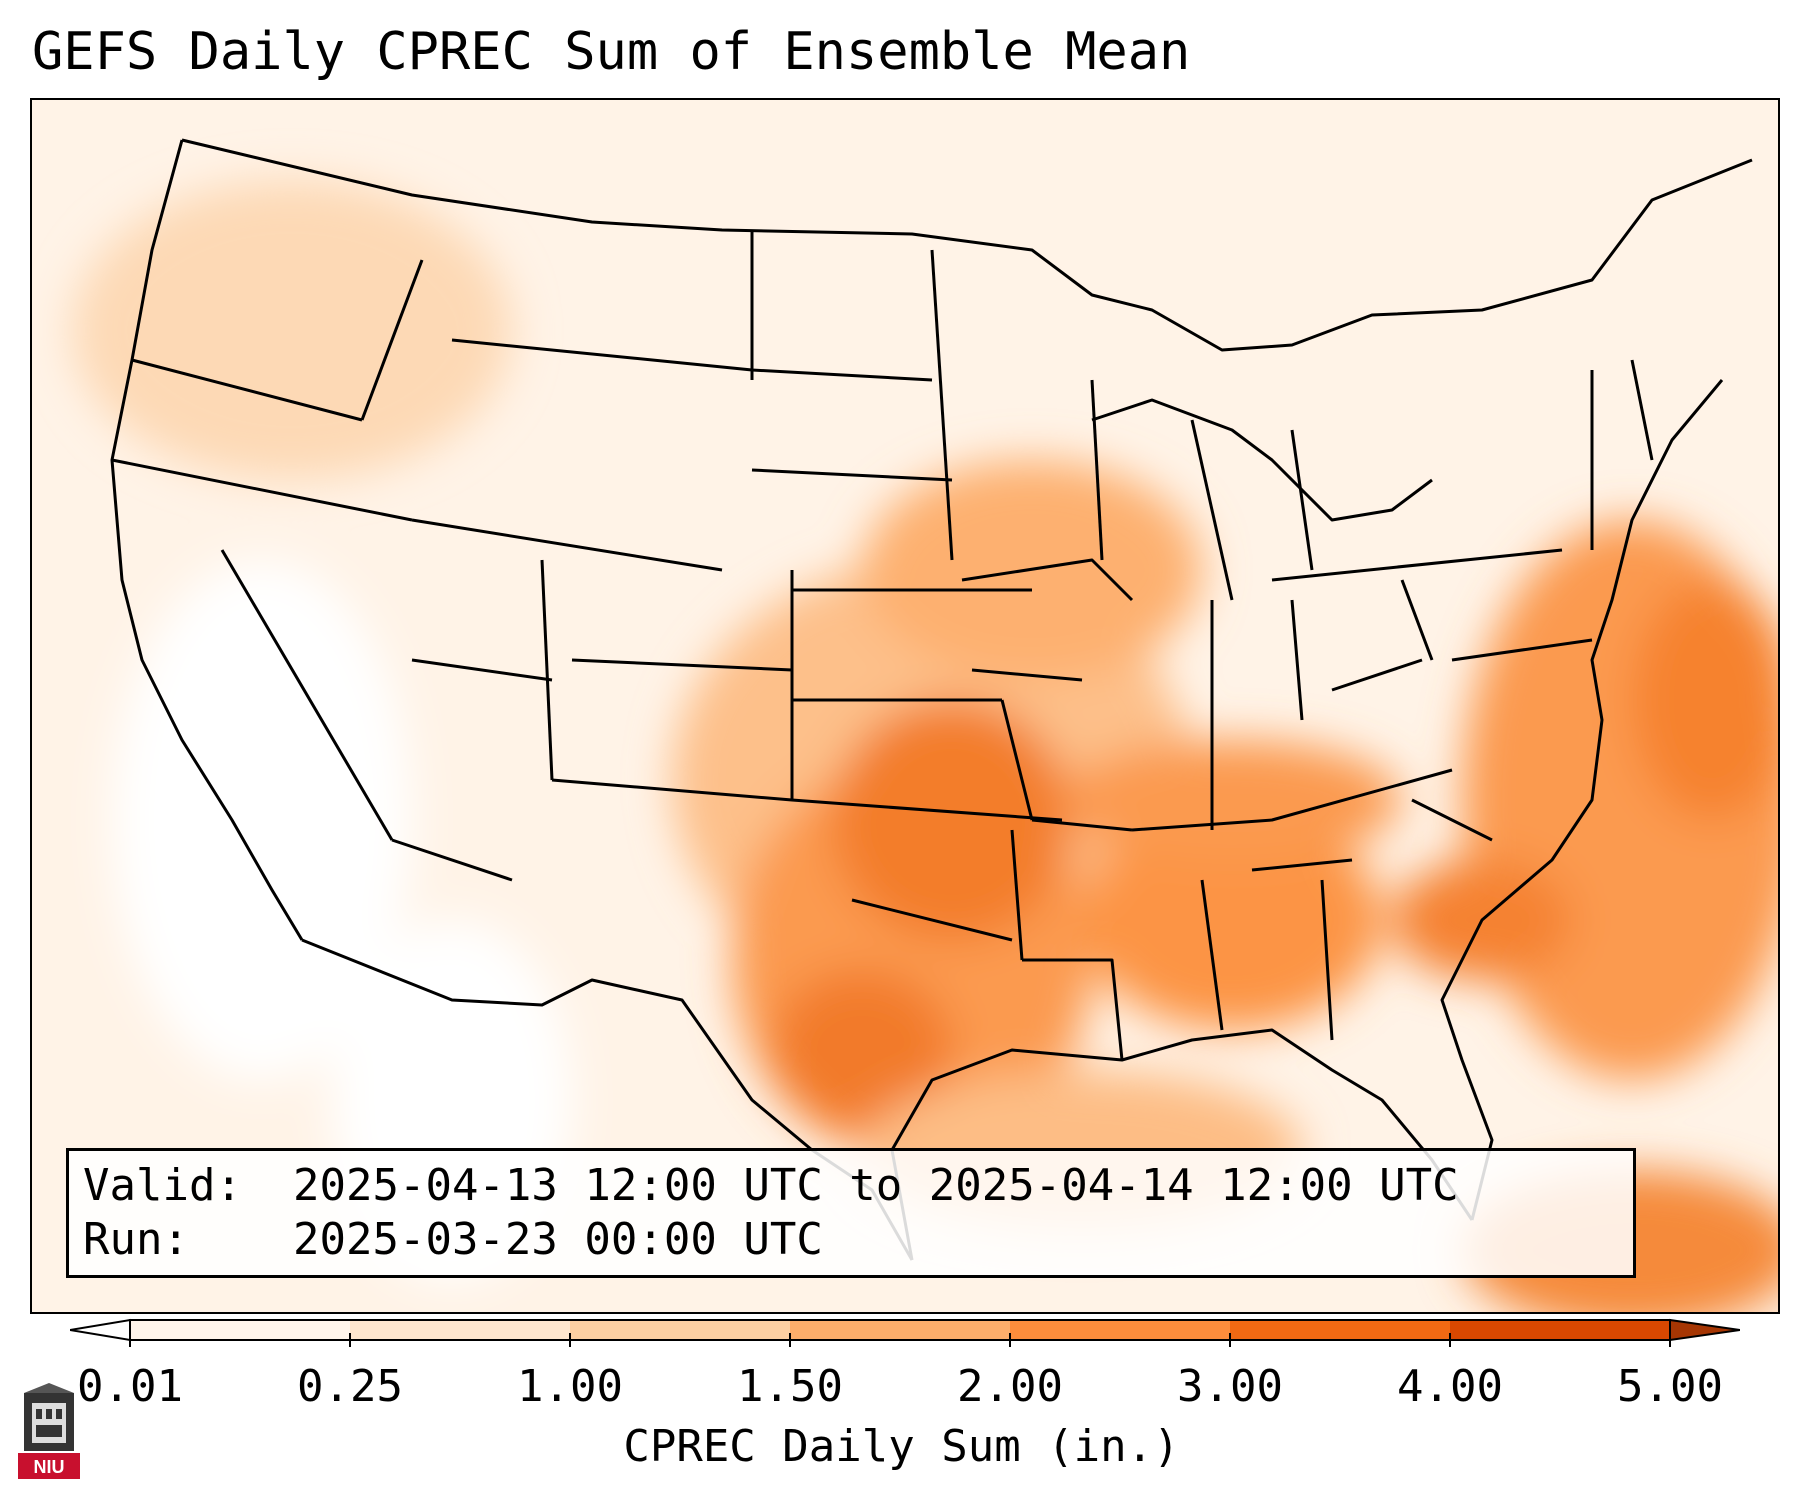 The image size is (1803, 1500). Describe the element at coordinates (1670, 1386) in the screenshot. I see `colorbar-tick-label: 5.00` at that location.